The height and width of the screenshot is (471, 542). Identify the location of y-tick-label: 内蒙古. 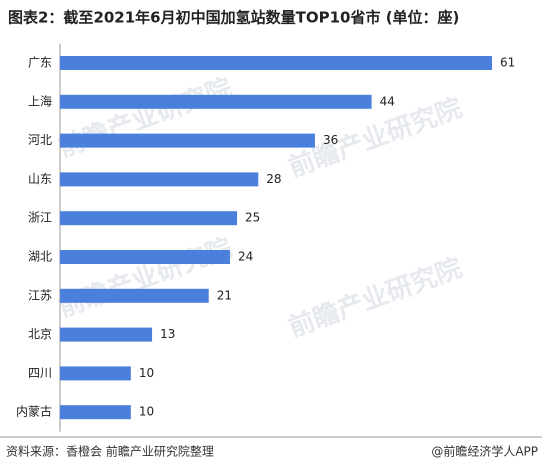
(34, 411).